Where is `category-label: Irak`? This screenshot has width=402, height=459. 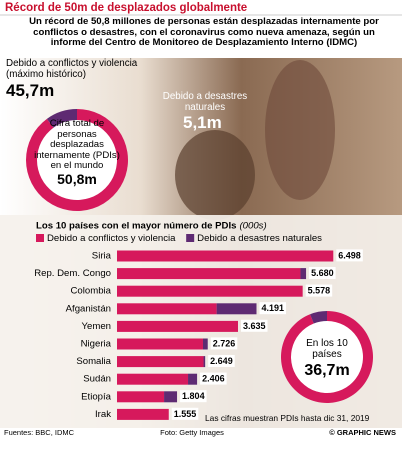
category-label: Irak is located at coordinates (103, 414).